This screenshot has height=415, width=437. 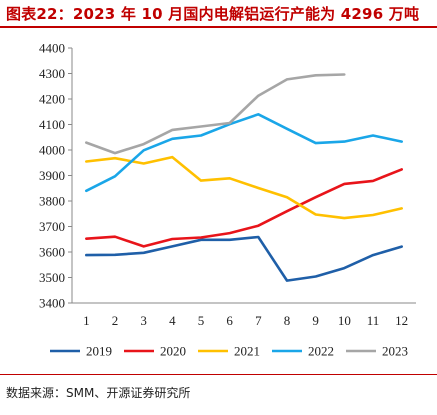 What do you see at coordinates (52, 201) in the screenshot?
I see `y-tick-label: 3800` at bounding box center [52, 201].